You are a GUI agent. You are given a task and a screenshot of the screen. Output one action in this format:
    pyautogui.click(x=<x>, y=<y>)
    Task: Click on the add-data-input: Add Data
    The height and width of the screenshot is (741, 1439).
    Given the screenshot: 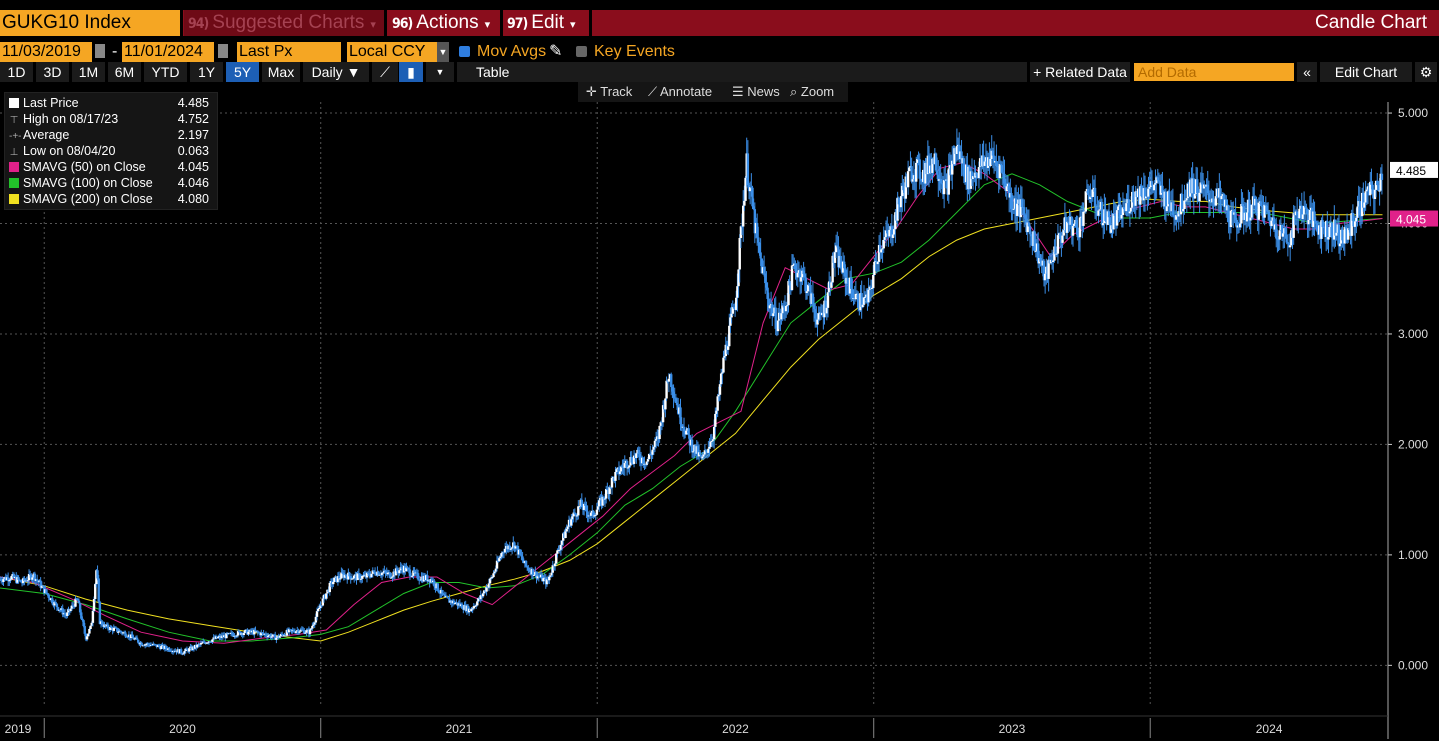 What is the action you would take?
    pyautogui.click(x=1214, y=72)
    